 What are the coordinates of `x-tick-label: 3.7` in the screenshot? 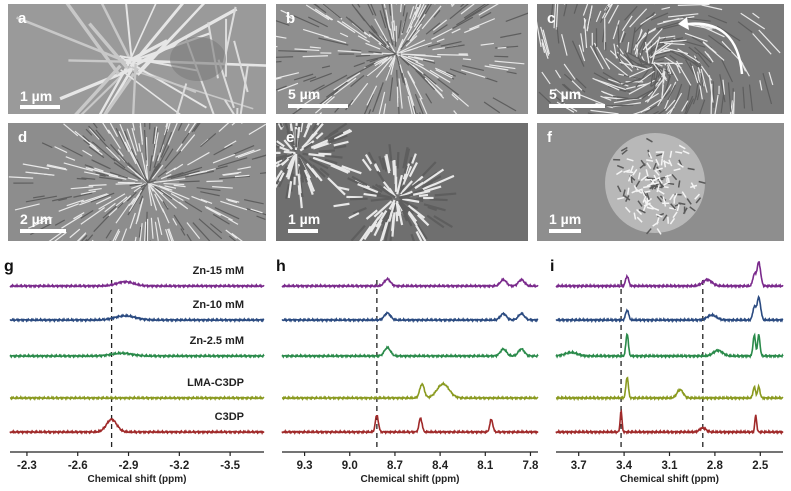 It's located at (579, 466).